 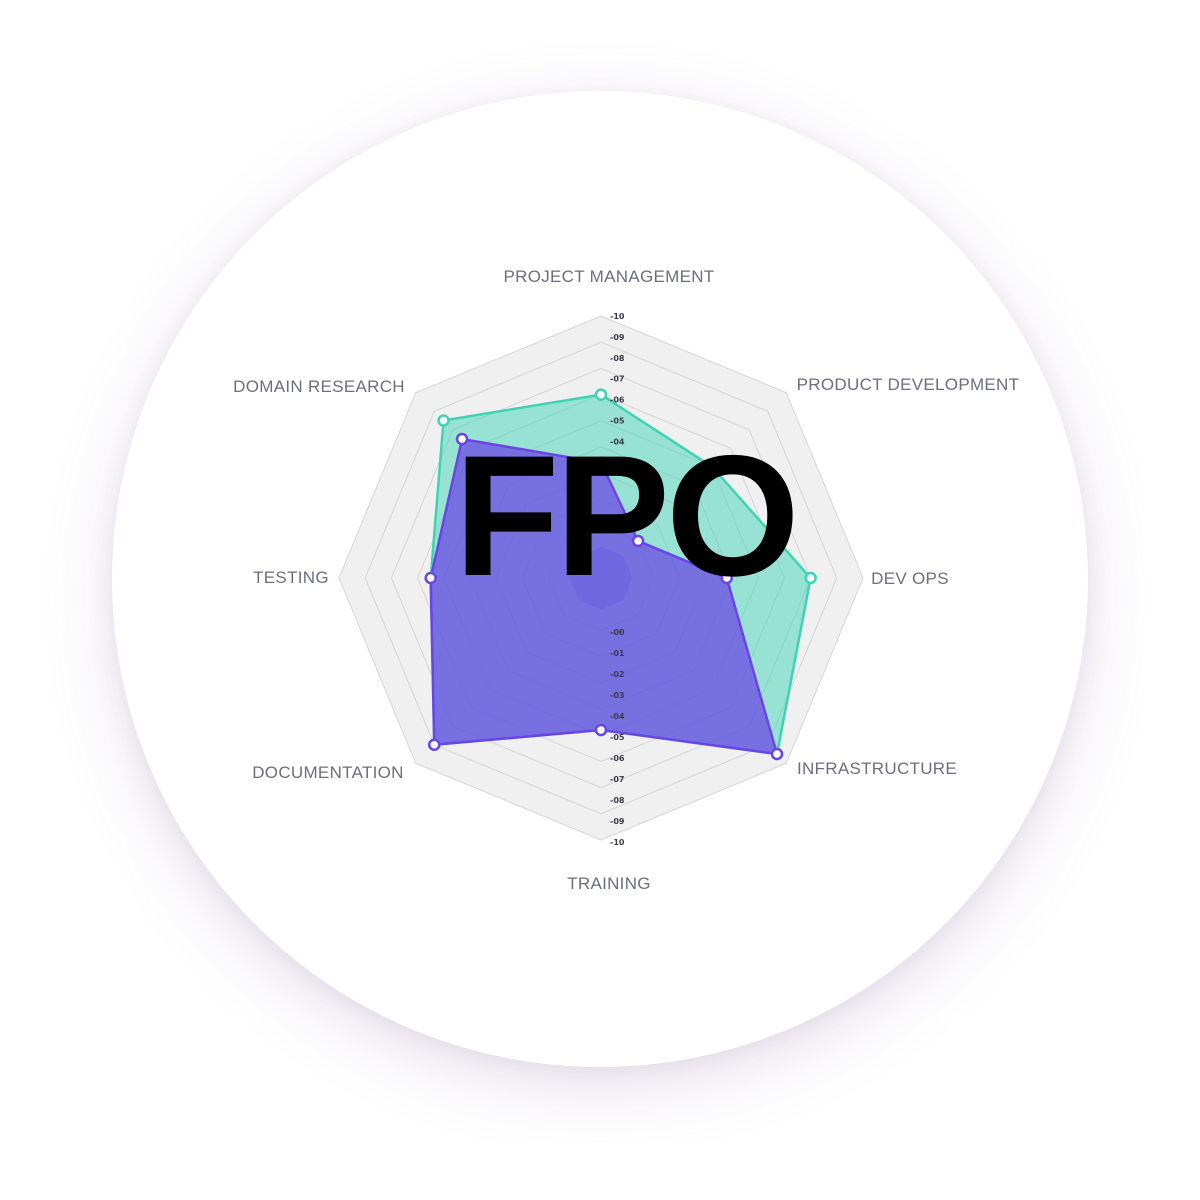 What do you see at coordinates (319, 386) in the screenshot?
I see `axis-label: DOMAIN RESEARCH` at bounding box center [319, 386].